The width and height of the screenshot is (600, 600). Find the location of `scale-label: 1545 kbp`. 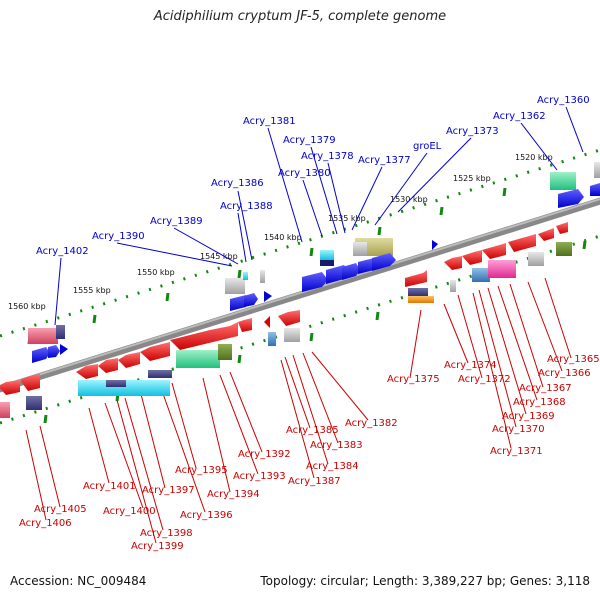

scale-label: 1545 kbp is located at coordinates (219, 256).